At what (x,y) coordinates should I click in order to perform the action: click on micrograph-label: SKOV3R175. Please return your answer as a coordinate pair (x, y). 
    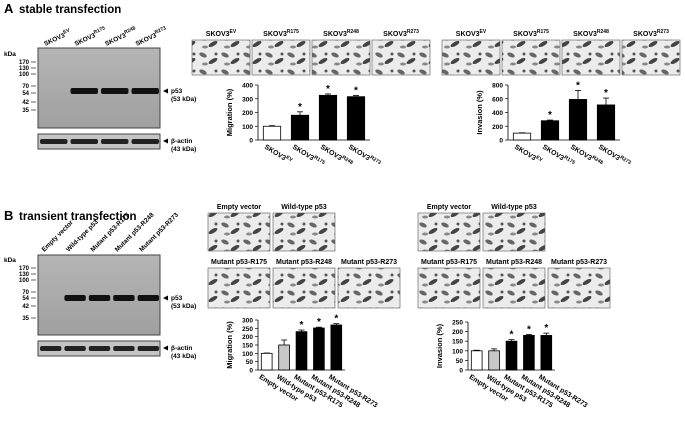
    Looking at the image, I should click on (531, 33).